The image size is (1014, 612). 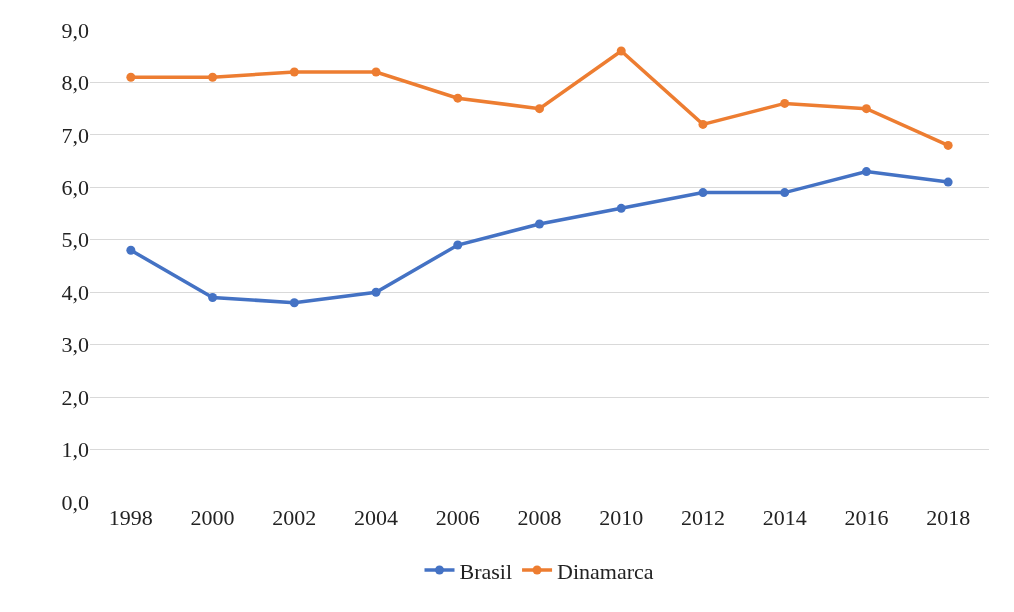 What do you see at coordinates (784, 517) in the screenshot?
I see `x-tick-label: 2014` at bounding box center [784, 517].